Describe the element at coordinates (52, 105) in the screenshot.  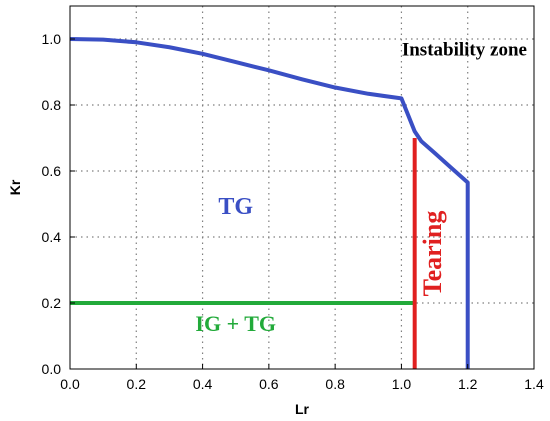
I see `y-tick-label: 0.8` at that location.